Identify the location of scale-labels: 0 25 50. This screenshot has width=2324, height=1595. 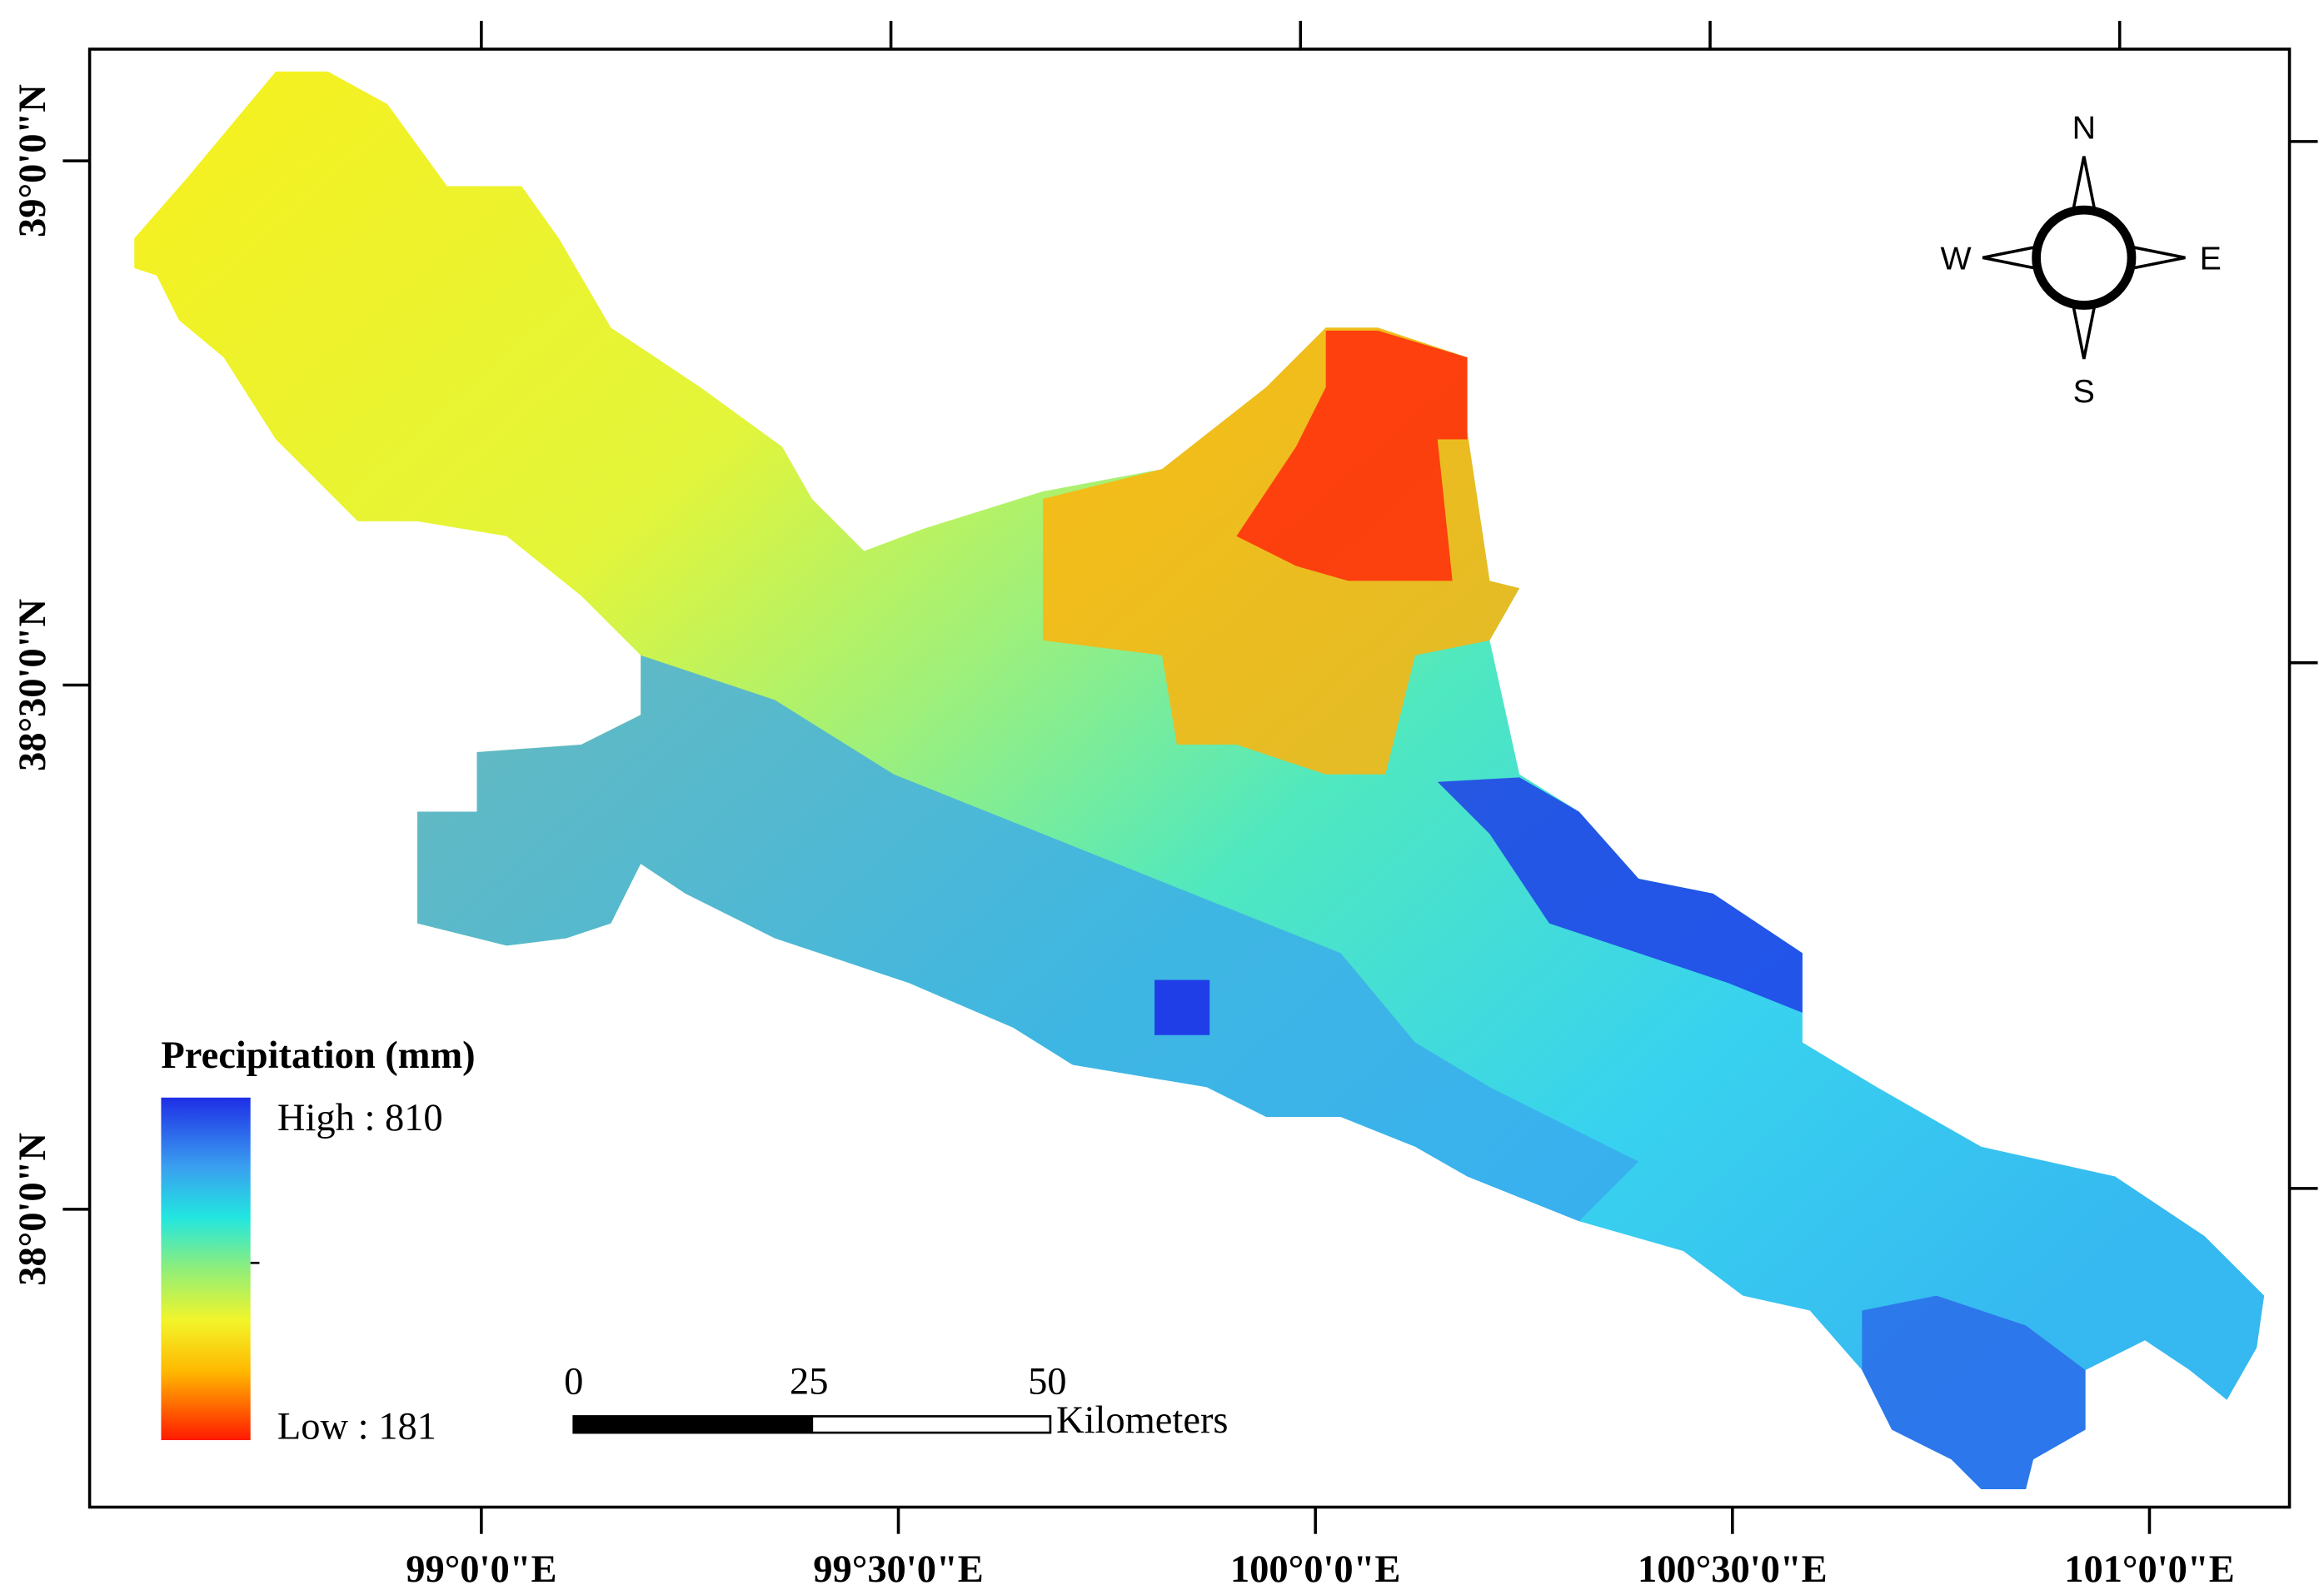
(815, 1382).